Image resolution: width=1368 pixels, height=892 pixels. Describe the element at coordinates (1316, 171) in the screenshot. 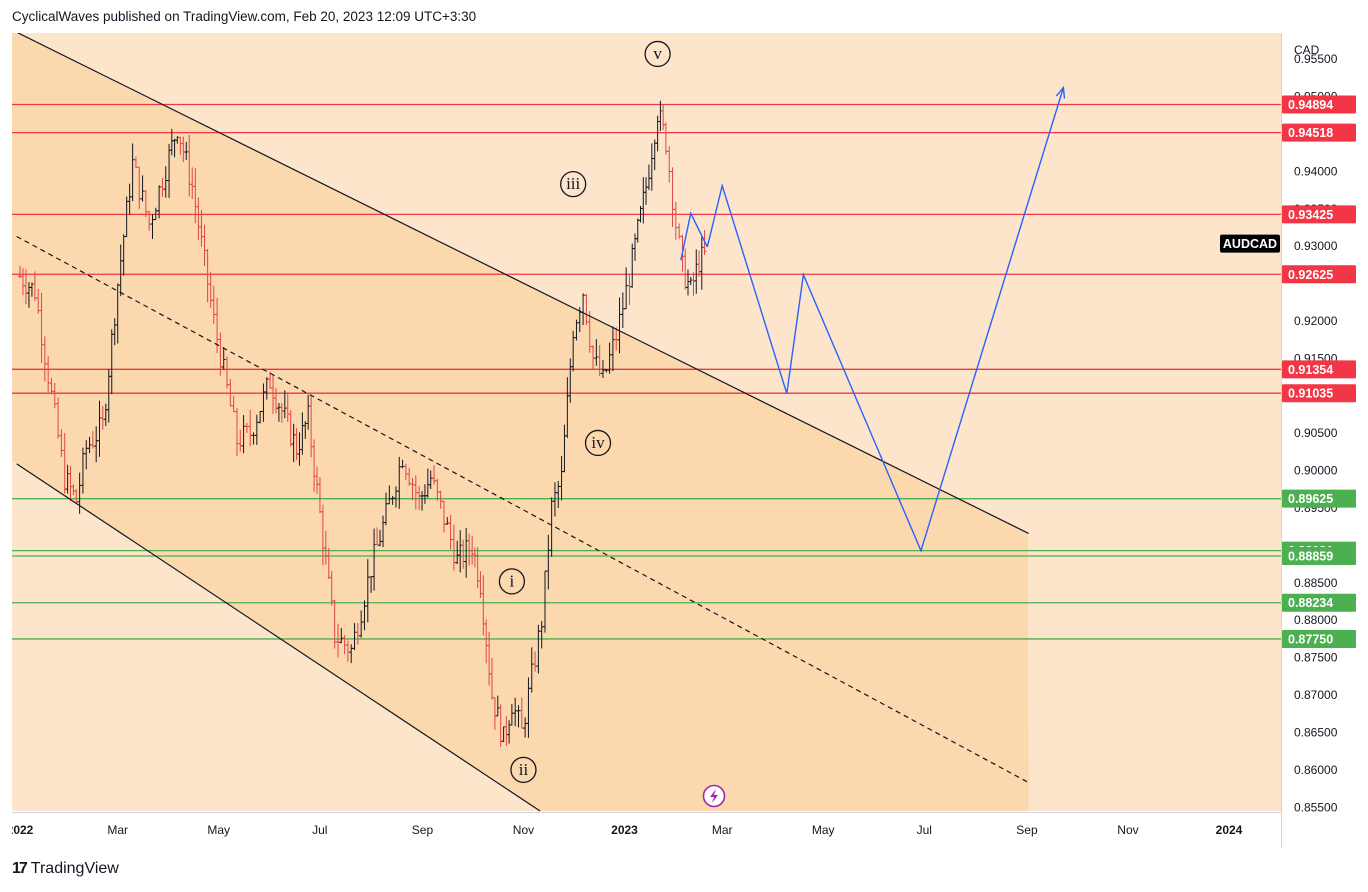

I see `price-tick: 0.94000` at that location.